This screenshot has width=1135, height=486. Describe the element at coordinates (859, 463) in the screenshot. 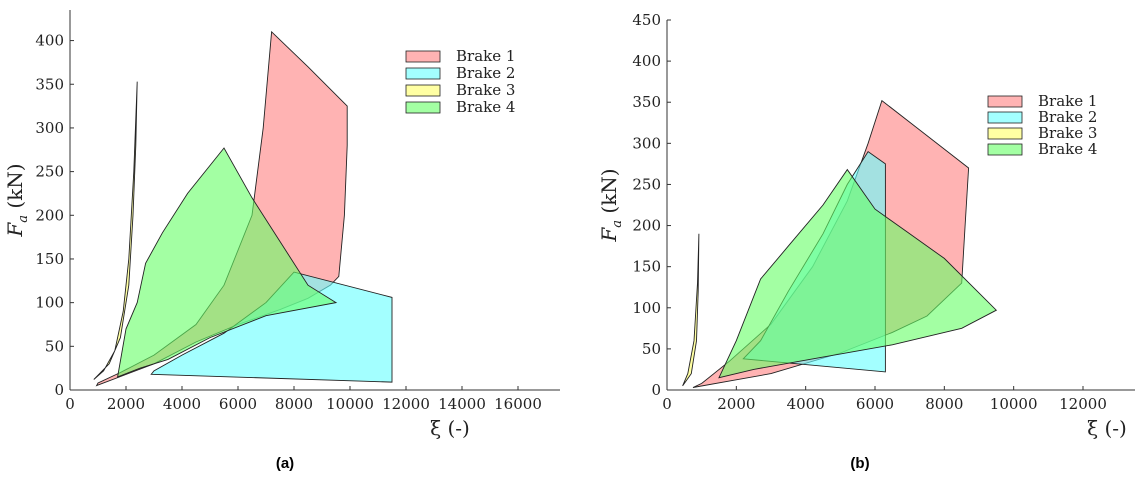

I see `panel-label: (b)` at that location.